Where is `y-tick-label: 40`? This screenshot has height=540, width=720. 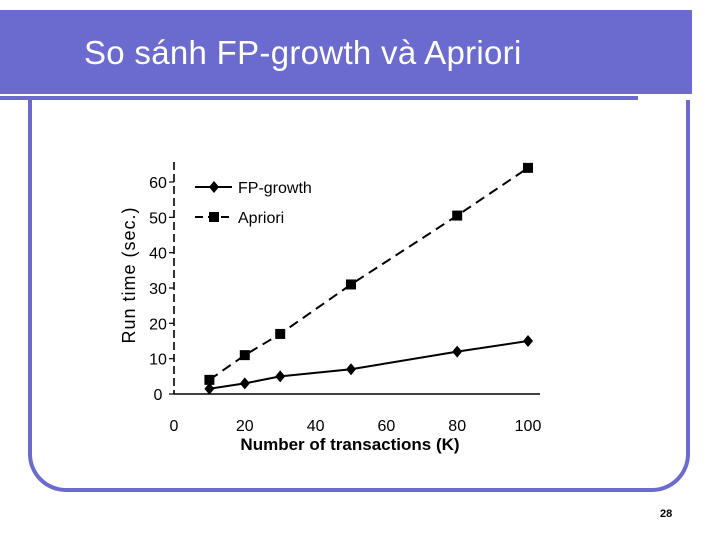
y-tick-label: 40 is located at coordinates (158, 254).